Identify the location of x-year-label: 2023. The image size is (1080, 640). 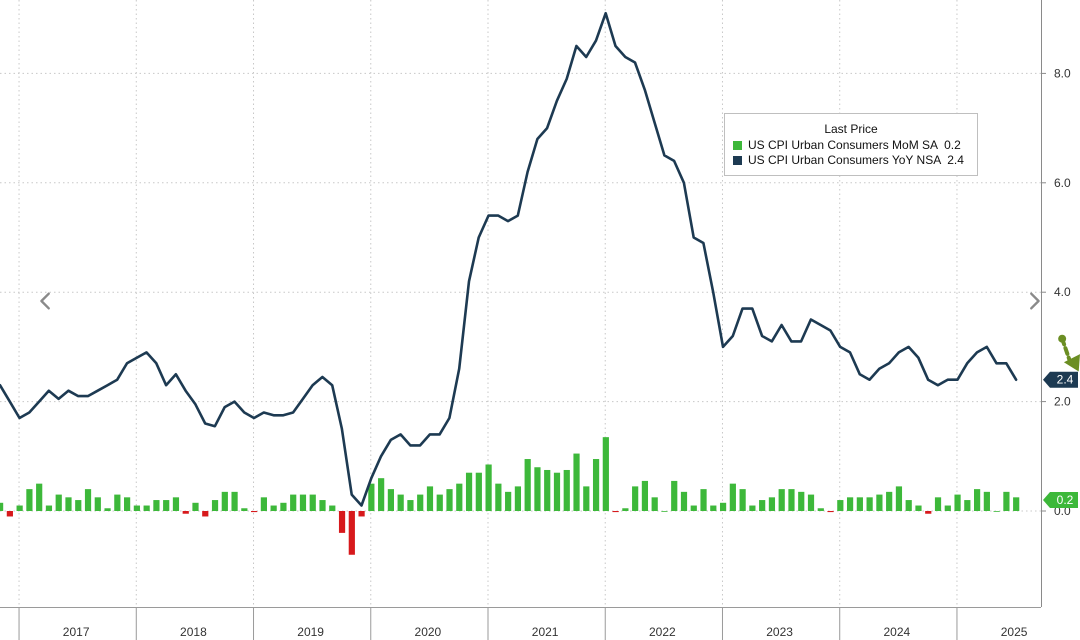
(779, 632).